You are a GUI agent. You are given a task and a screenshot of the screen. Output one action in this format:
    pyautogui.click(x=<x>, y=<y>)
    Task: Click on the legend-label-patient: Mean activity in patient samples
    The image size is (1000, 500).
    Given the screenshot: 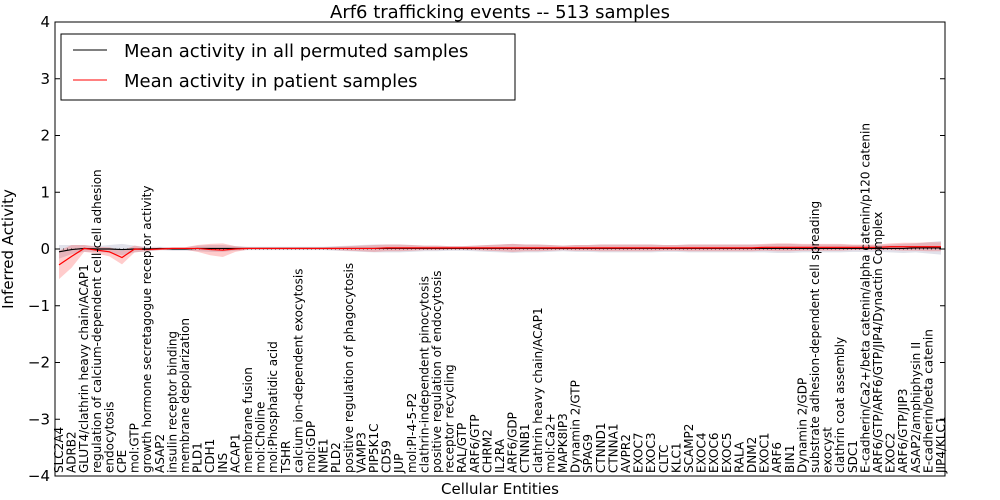 What is the action you would take?
    pyautogui.click(x=271, y=81)
    